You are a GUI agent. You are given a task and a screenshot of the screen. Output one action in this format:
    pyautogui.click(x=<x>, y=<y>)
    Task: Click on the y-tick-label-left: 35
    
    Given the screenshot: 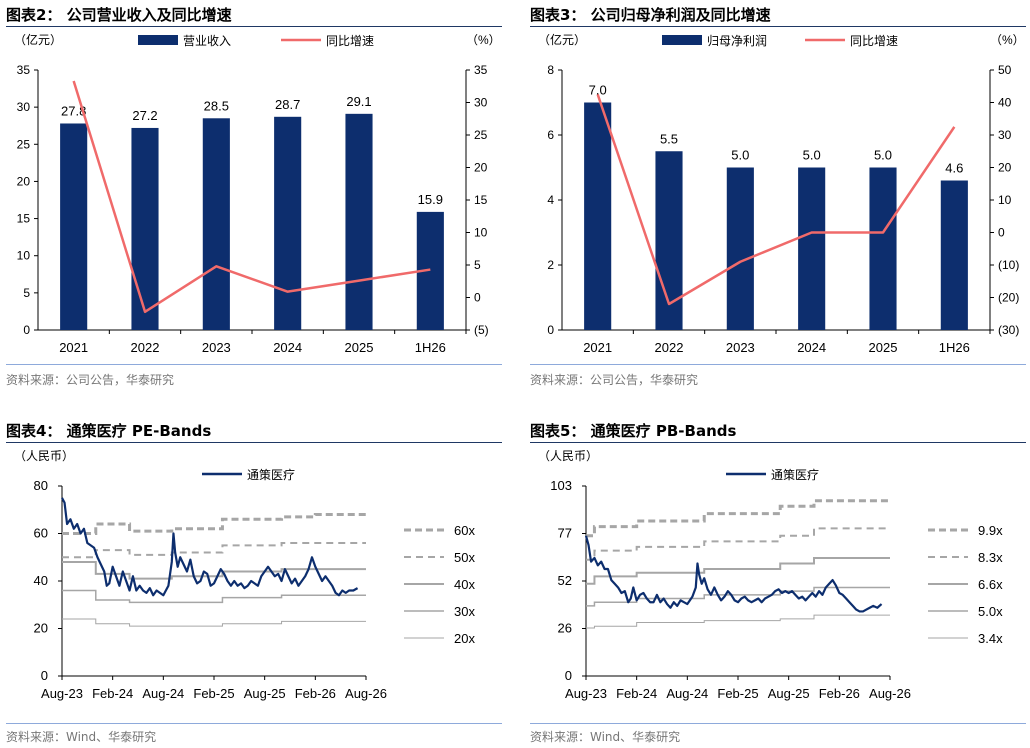 What is the action you would take?
    pyautogui.click(x=24, y=70)
    